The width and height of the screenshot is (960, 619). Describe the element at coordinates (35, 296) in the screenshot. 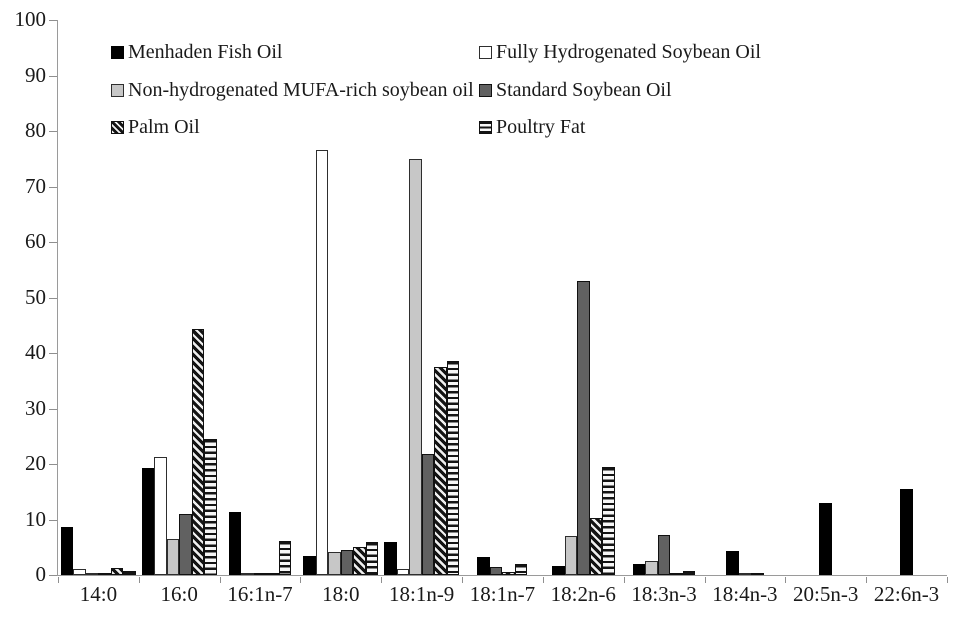

I see `y-axis-label: 50` at that location.